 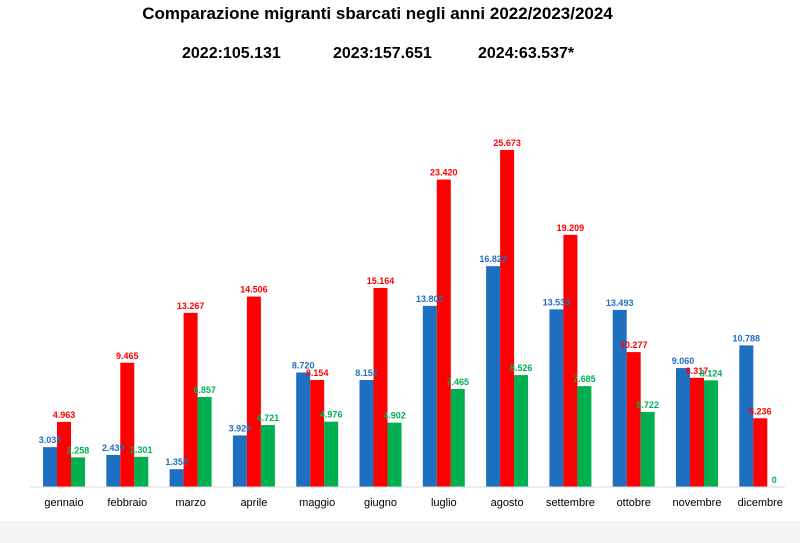 What do you see at coordinates (204, 441) in the screenshot?
I see `bar-2024-marzo` at bounding box center [204, 441].